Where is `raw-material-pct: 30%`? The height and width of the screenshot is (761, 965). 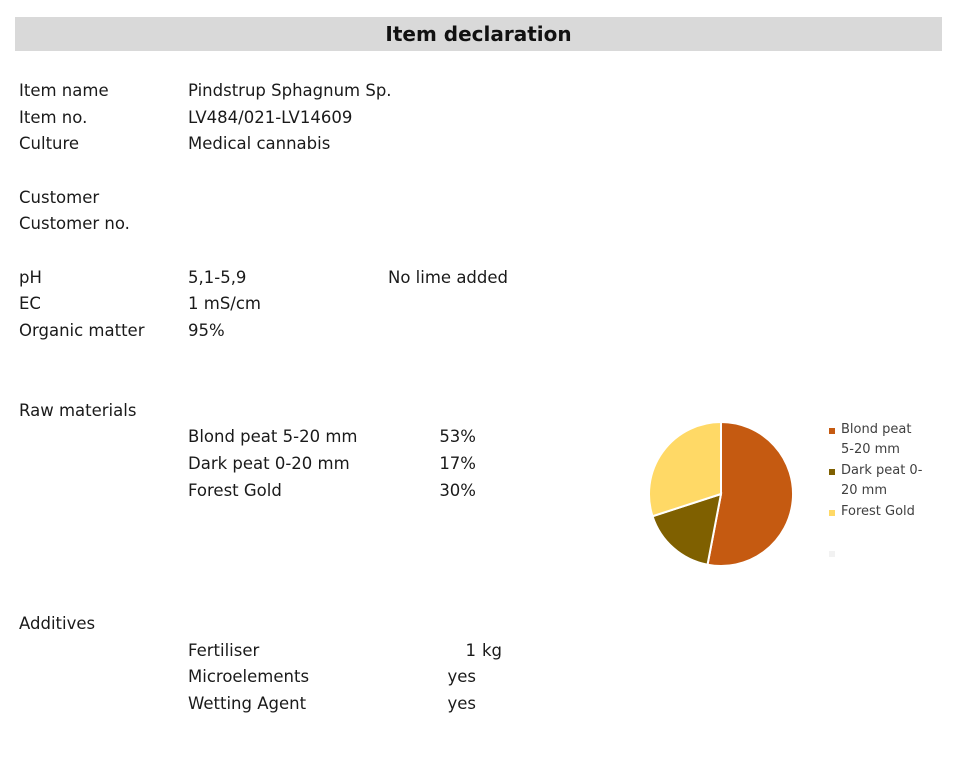
raw-material-pct: 30% is located at coordinates (457, 490).